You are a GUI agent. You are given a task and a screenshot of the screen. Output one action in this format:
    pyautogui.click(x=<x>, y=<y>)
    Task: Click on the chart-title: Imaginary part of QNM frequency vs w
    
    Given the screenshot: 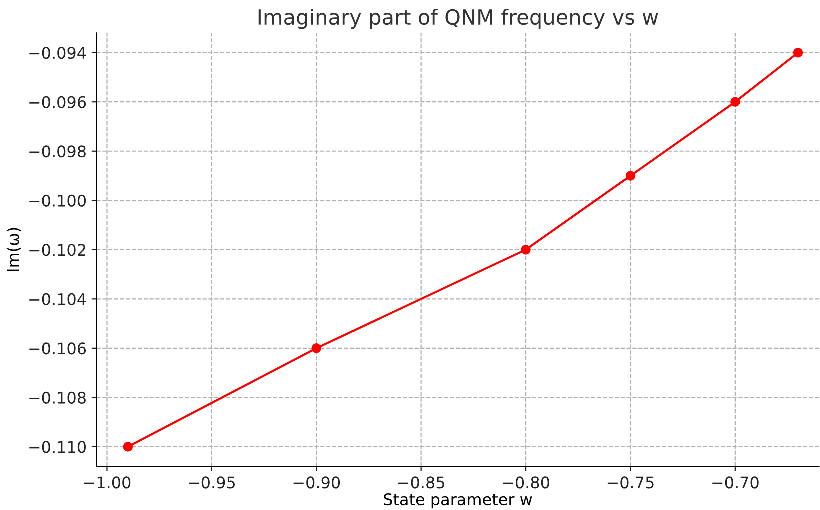 What is the action you would take?
    pyautogui.click(x=458, y=19)
    